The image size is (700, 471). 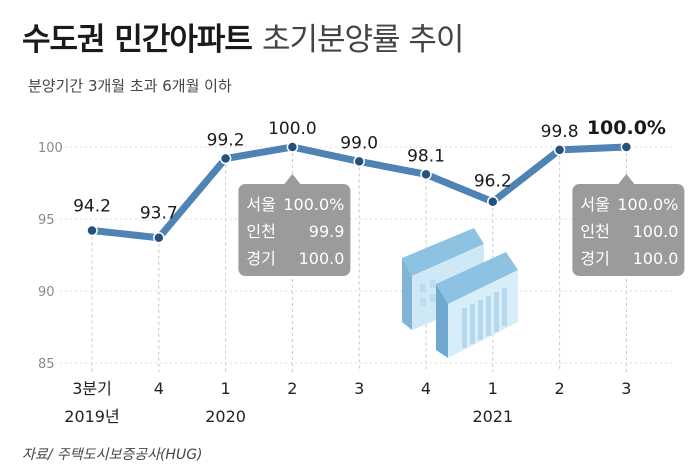 I want to click on x-year-label: 2020, so click(x=225, y=416).